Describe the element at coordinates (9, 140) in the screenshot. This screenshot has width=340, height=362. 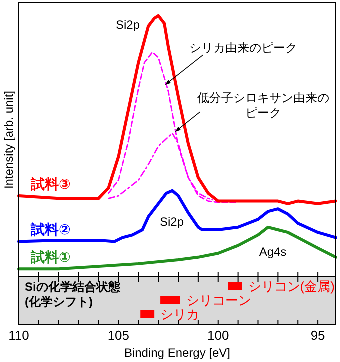
I see `y-axis-title: Intensity [arb. unit]` at that location.